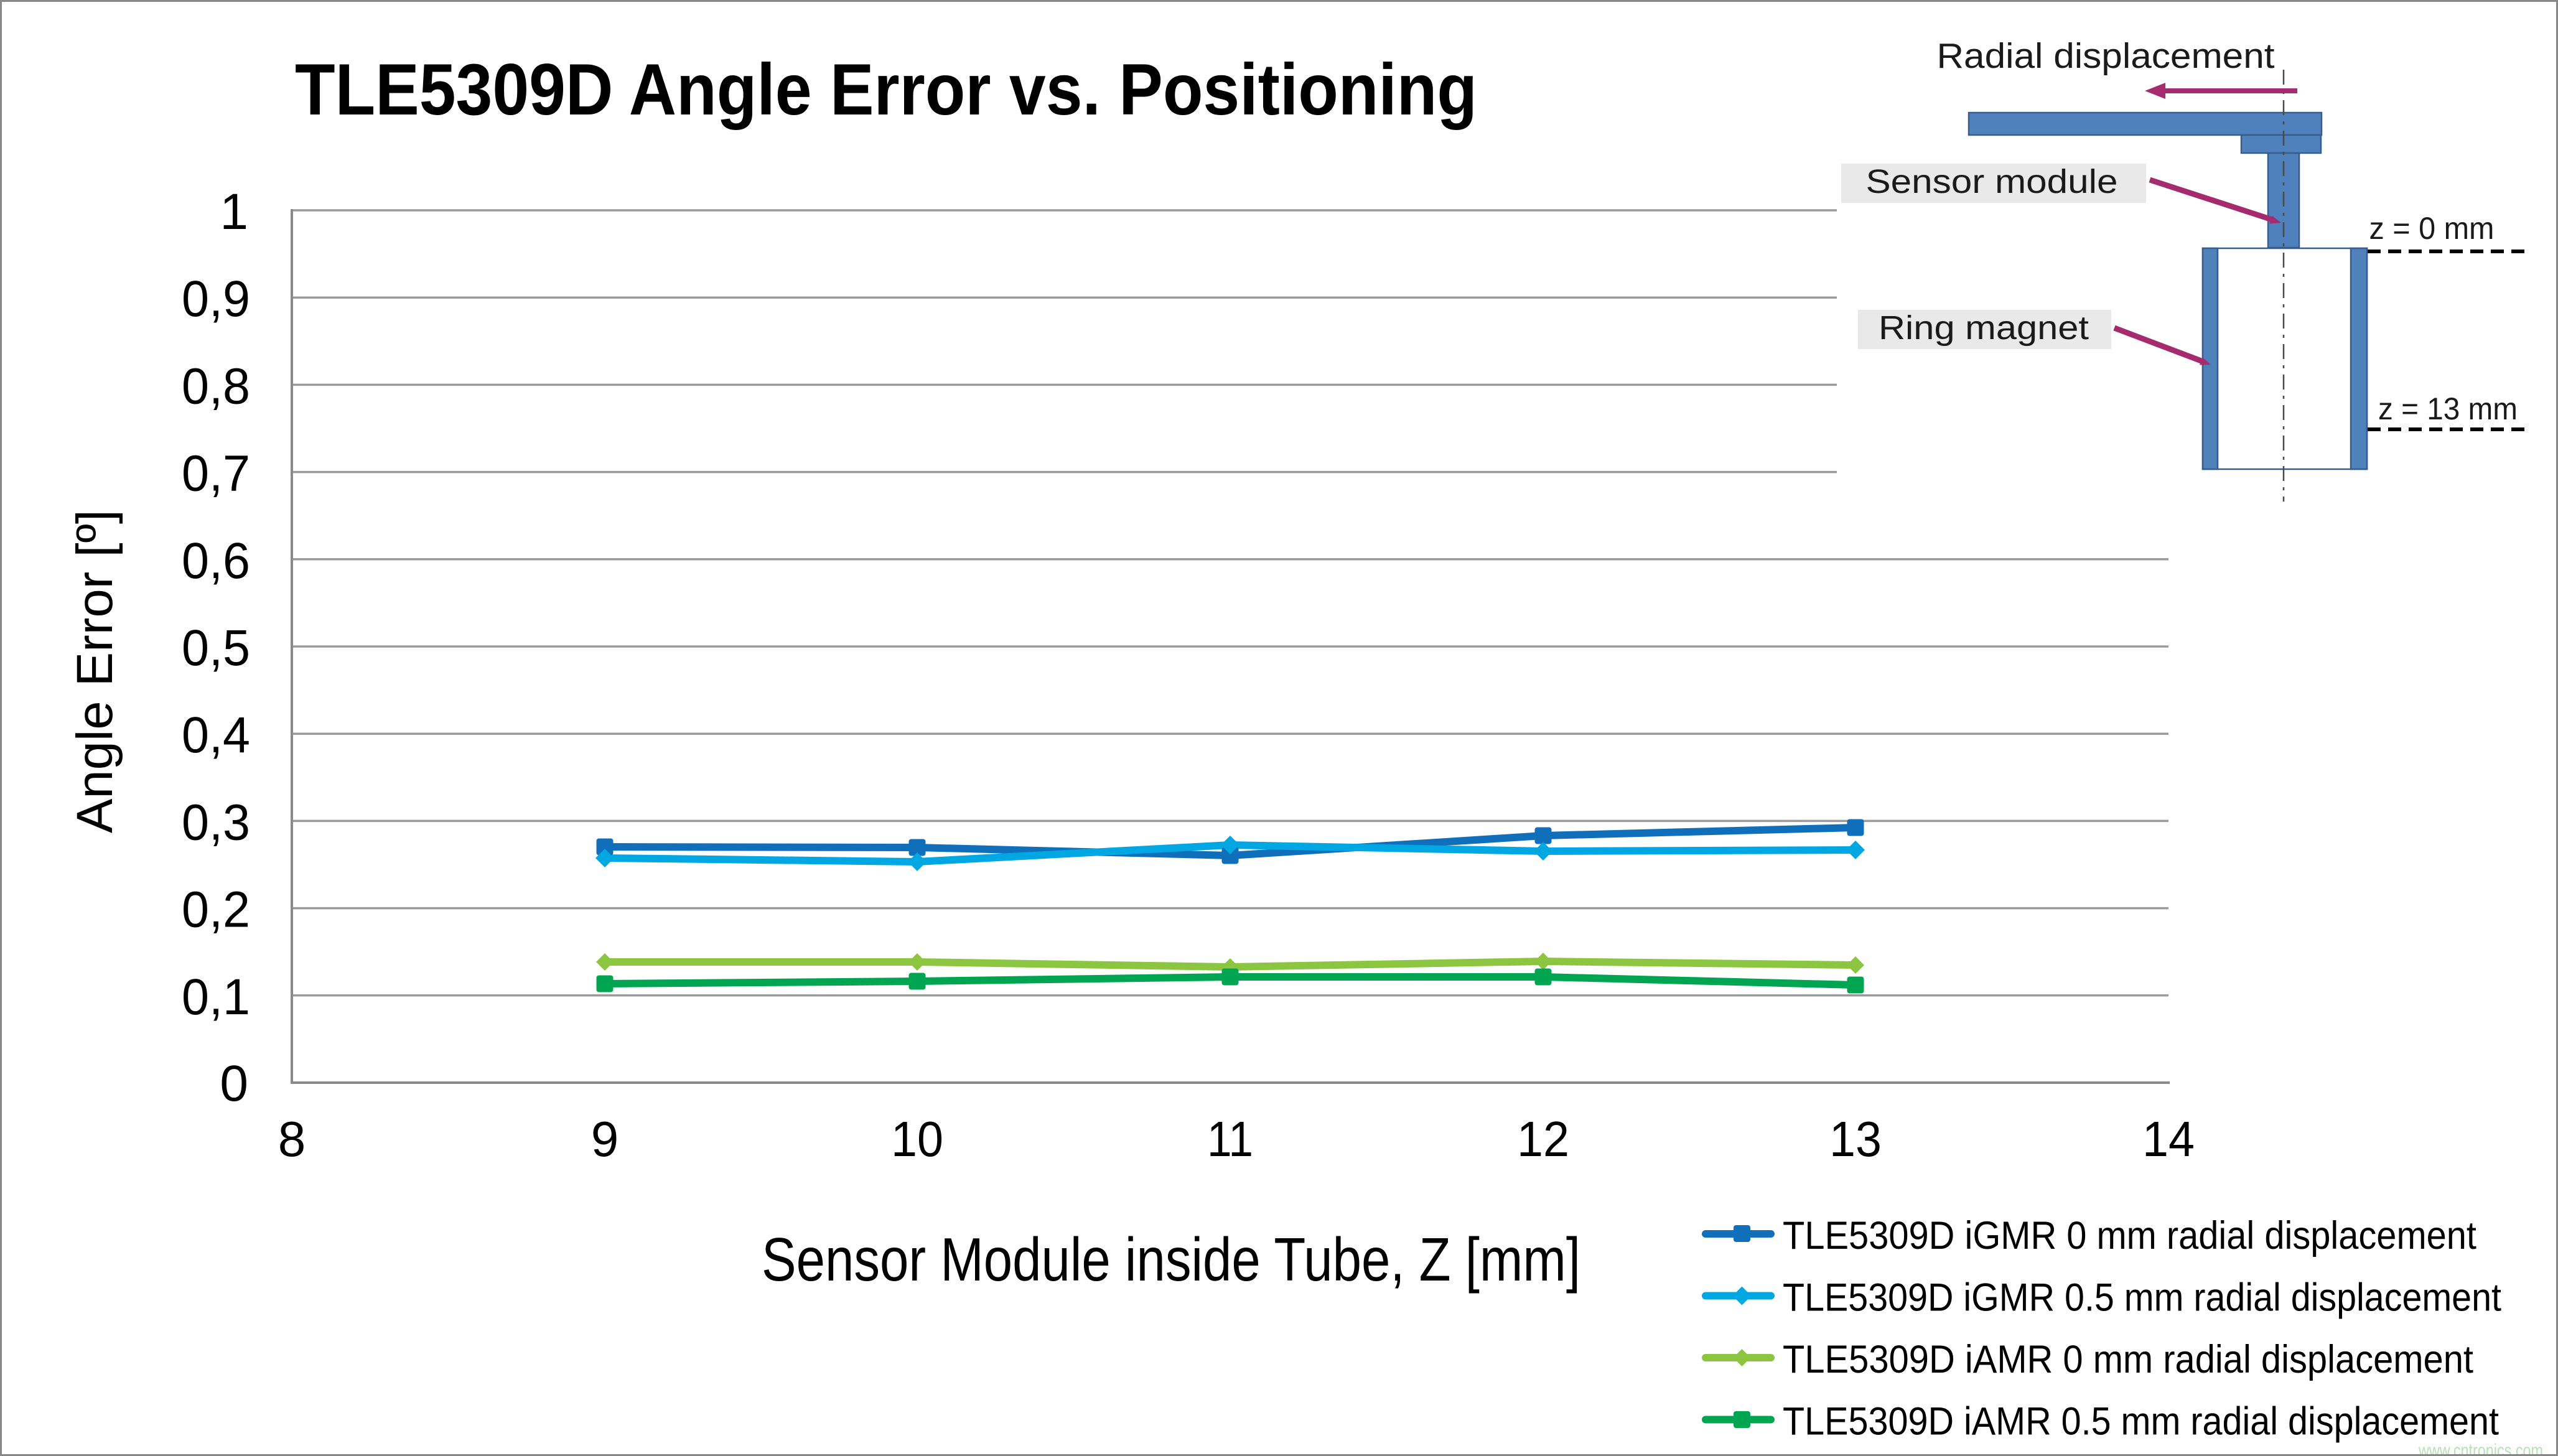  What do you see at coordinates (1543, 1139) in the screenshot?
I see `svg-text: 12` at bounding box center [1543, 1139].